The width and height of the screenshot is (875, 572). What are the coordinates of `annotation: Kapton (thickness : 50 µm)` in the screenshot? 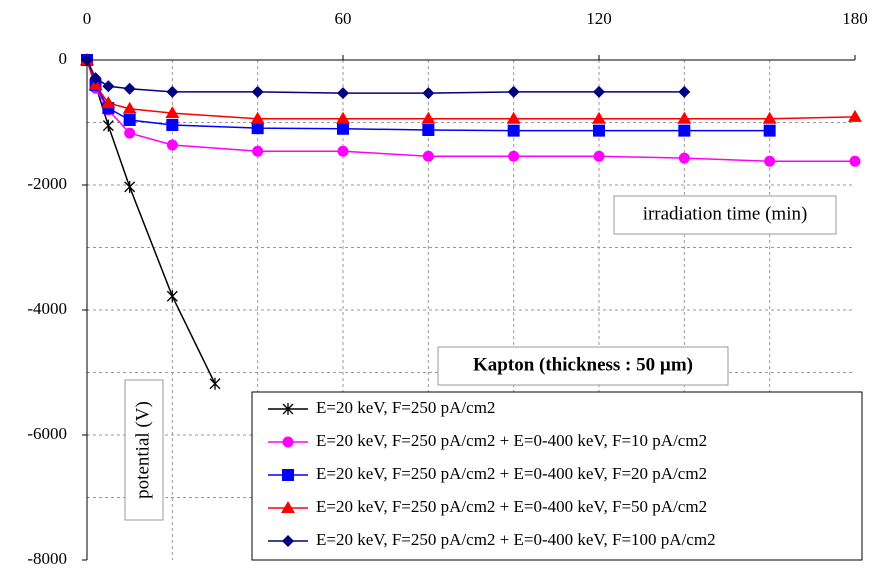 It's located at (583, 364).